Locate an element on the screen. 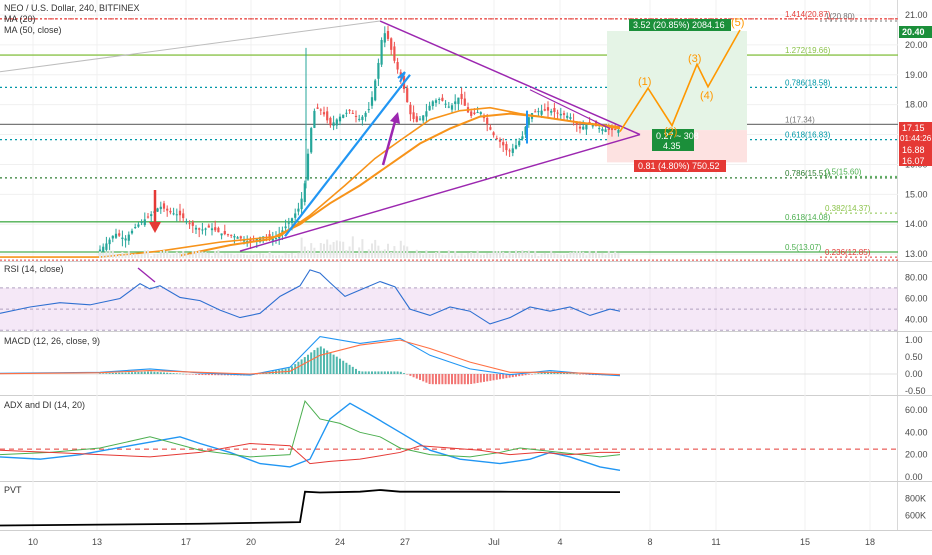  mid-label-2: 4.35 is located at coordinates (672, 146).